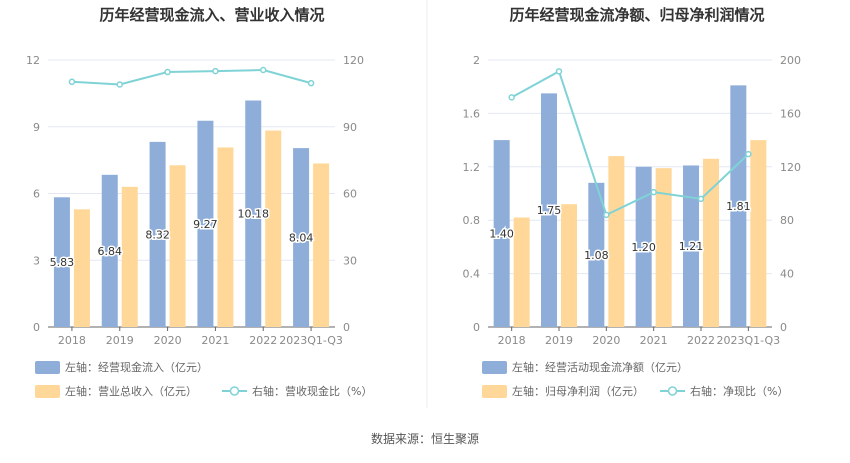 The image size is (850, 463). What do you see at coordinates (494, 391) in the screenshot?
I see `legend-swatch-bar2` at bounding box center [494, 391].